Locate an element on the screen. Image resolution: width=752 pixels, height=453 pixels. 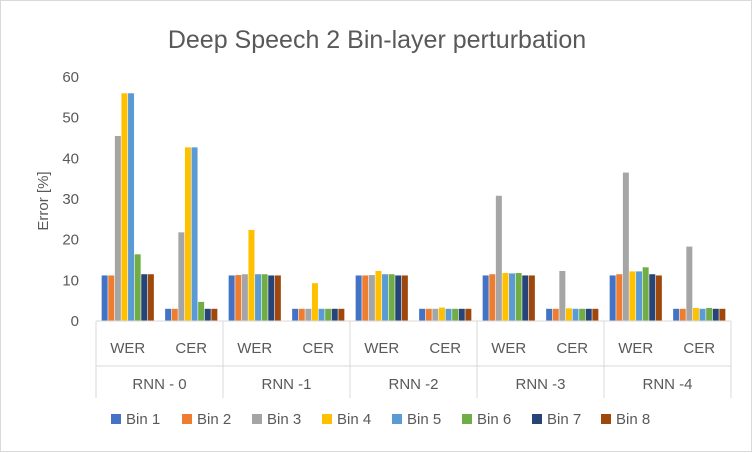
legend-label: Bin 5 is located at coordinates (424, 419).